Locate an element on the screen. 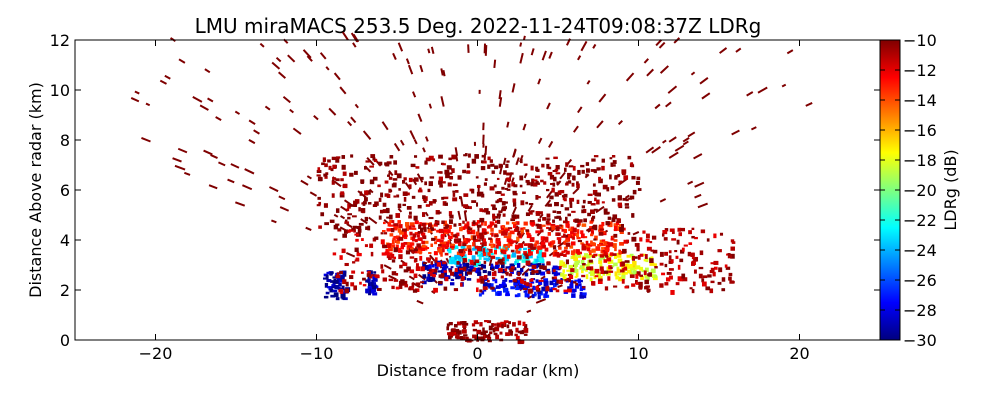  x-tick-label: −10 is located at coordinates (317, 353).